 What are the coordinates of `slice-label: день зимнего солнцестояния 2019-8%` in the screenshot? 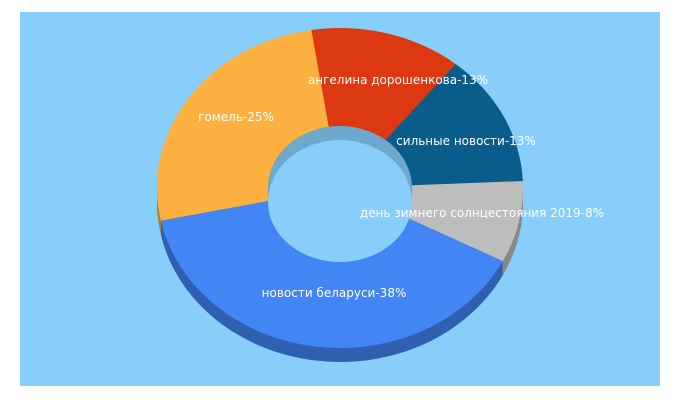 It's located at (482, 213).